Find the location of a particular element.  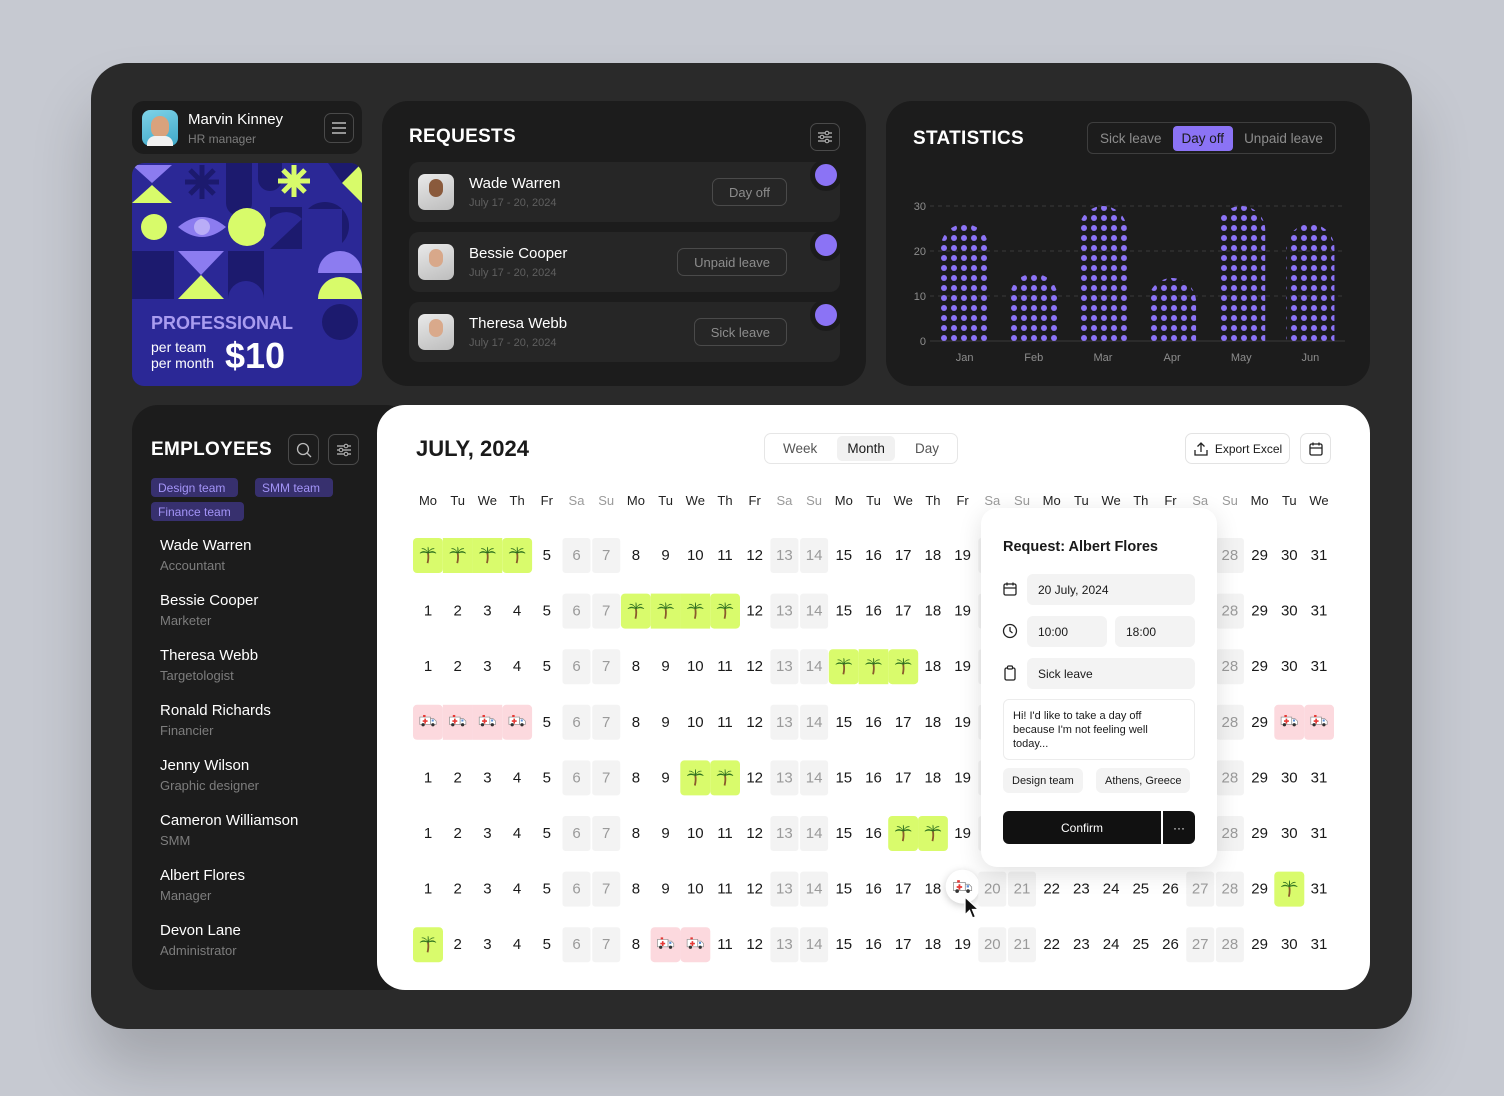

statistics-tab: Sick leave is located at coordinates (1131, 138).